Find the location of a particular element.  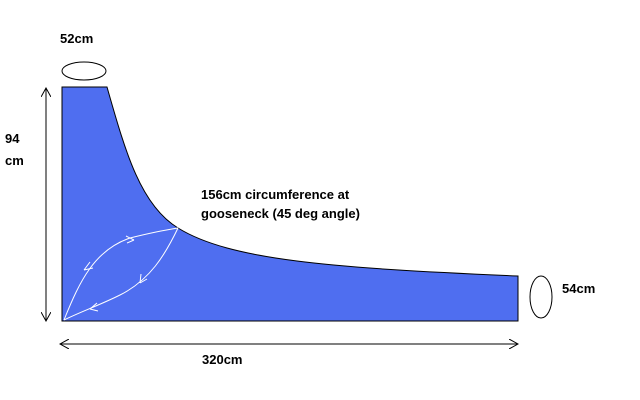

top-ellipse is located at coordinates (84, 71).